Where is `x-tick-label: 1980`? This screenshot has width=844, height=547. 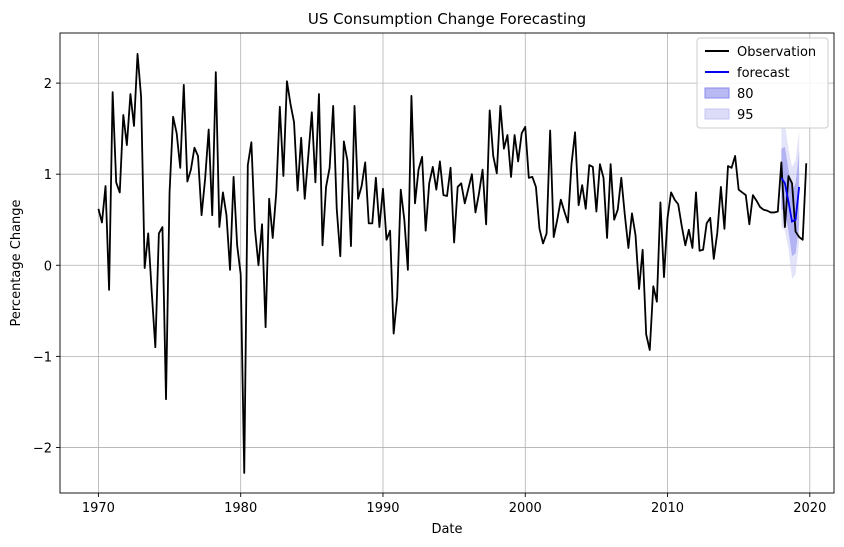
x-tick-label: 1980 is located at coordinates (240, 508).